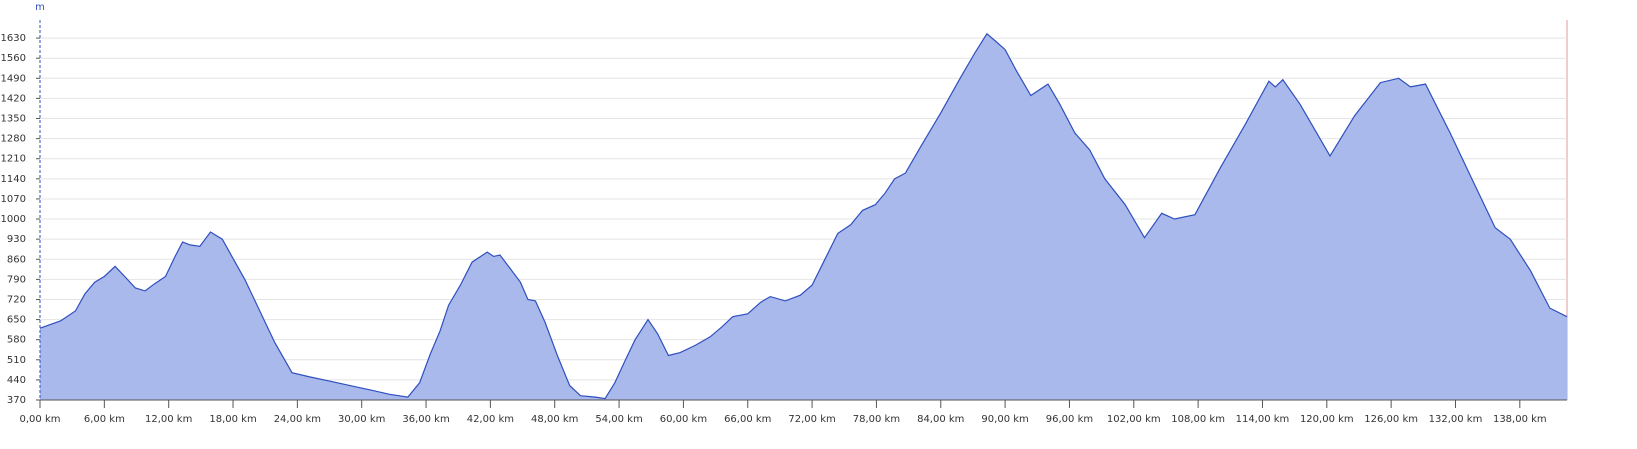 The image size is (1637, 449). I want to click on y-tick-label: 720, so click(16, 299).